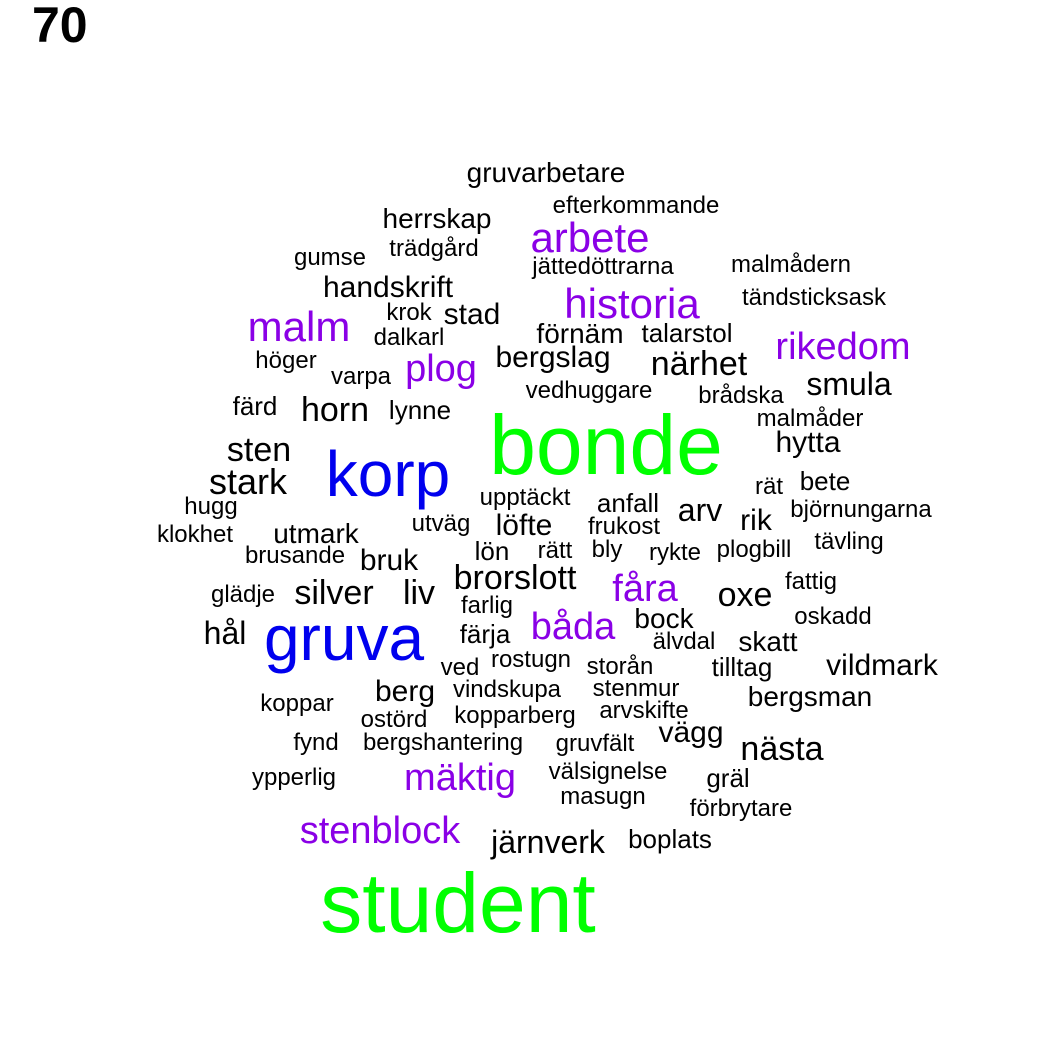  I want to click on word-base: vindskupa, so click(507, 689).